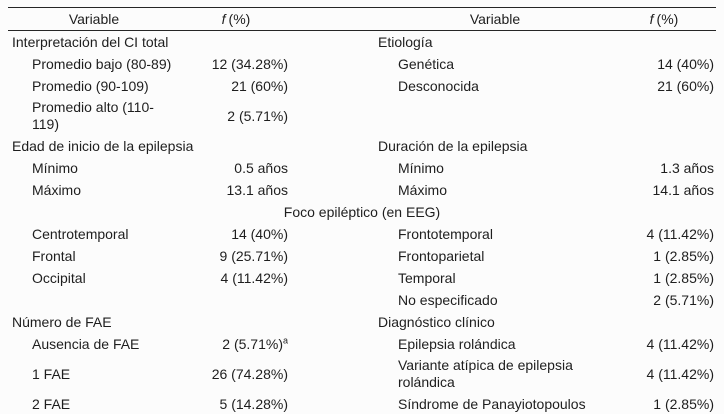 This screenshot has height=414, width=724. I want to click on variable-label-right: Frontotemporal, so click(445, 233).